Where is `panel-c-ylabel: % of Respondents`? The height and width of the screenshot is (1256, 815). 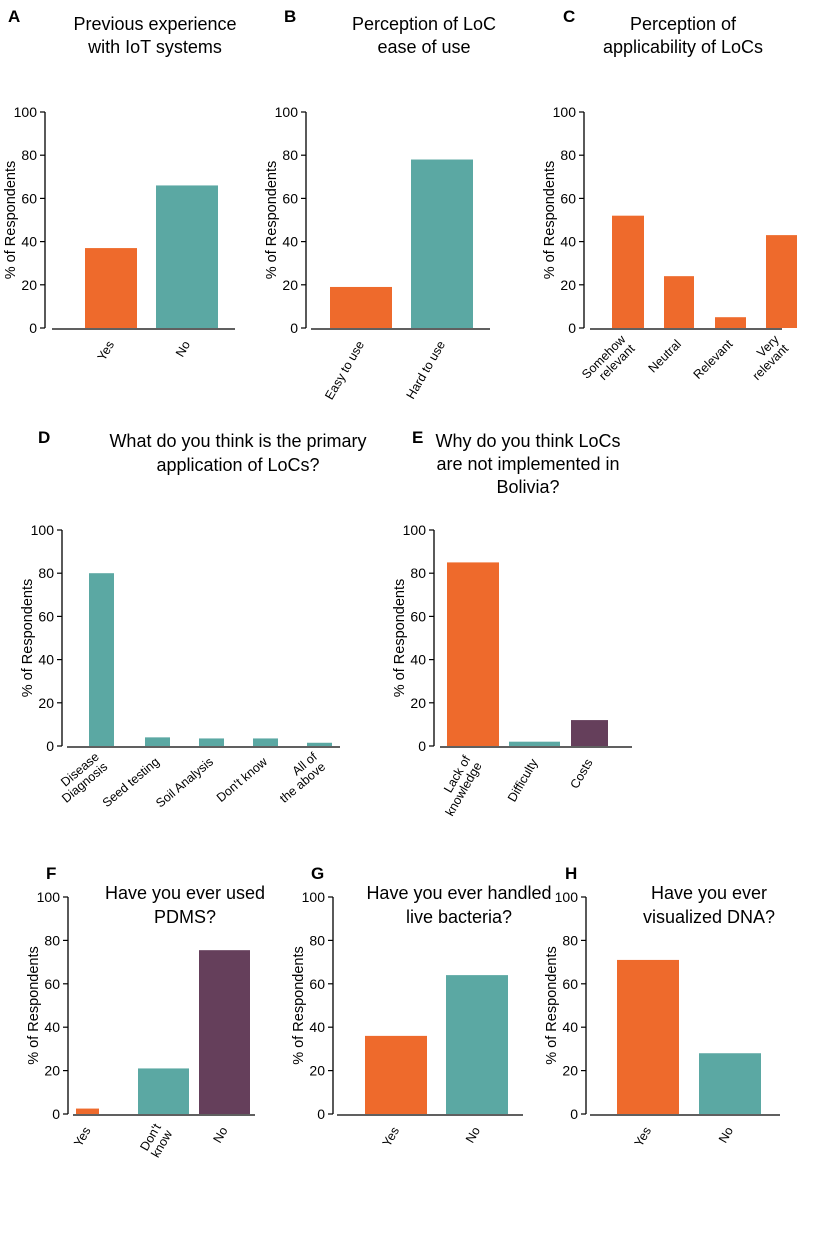 panel-c-ylabel: % of Respondents is located at coordinates (550, 220).